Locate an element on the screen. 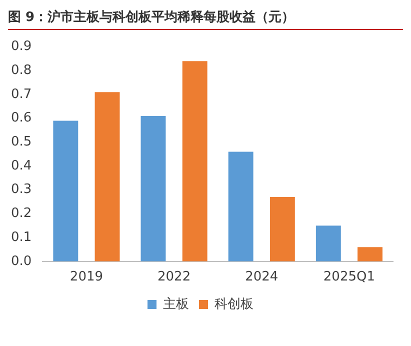  y-tick-label: 0.6 is located at coordinates (21, 118).